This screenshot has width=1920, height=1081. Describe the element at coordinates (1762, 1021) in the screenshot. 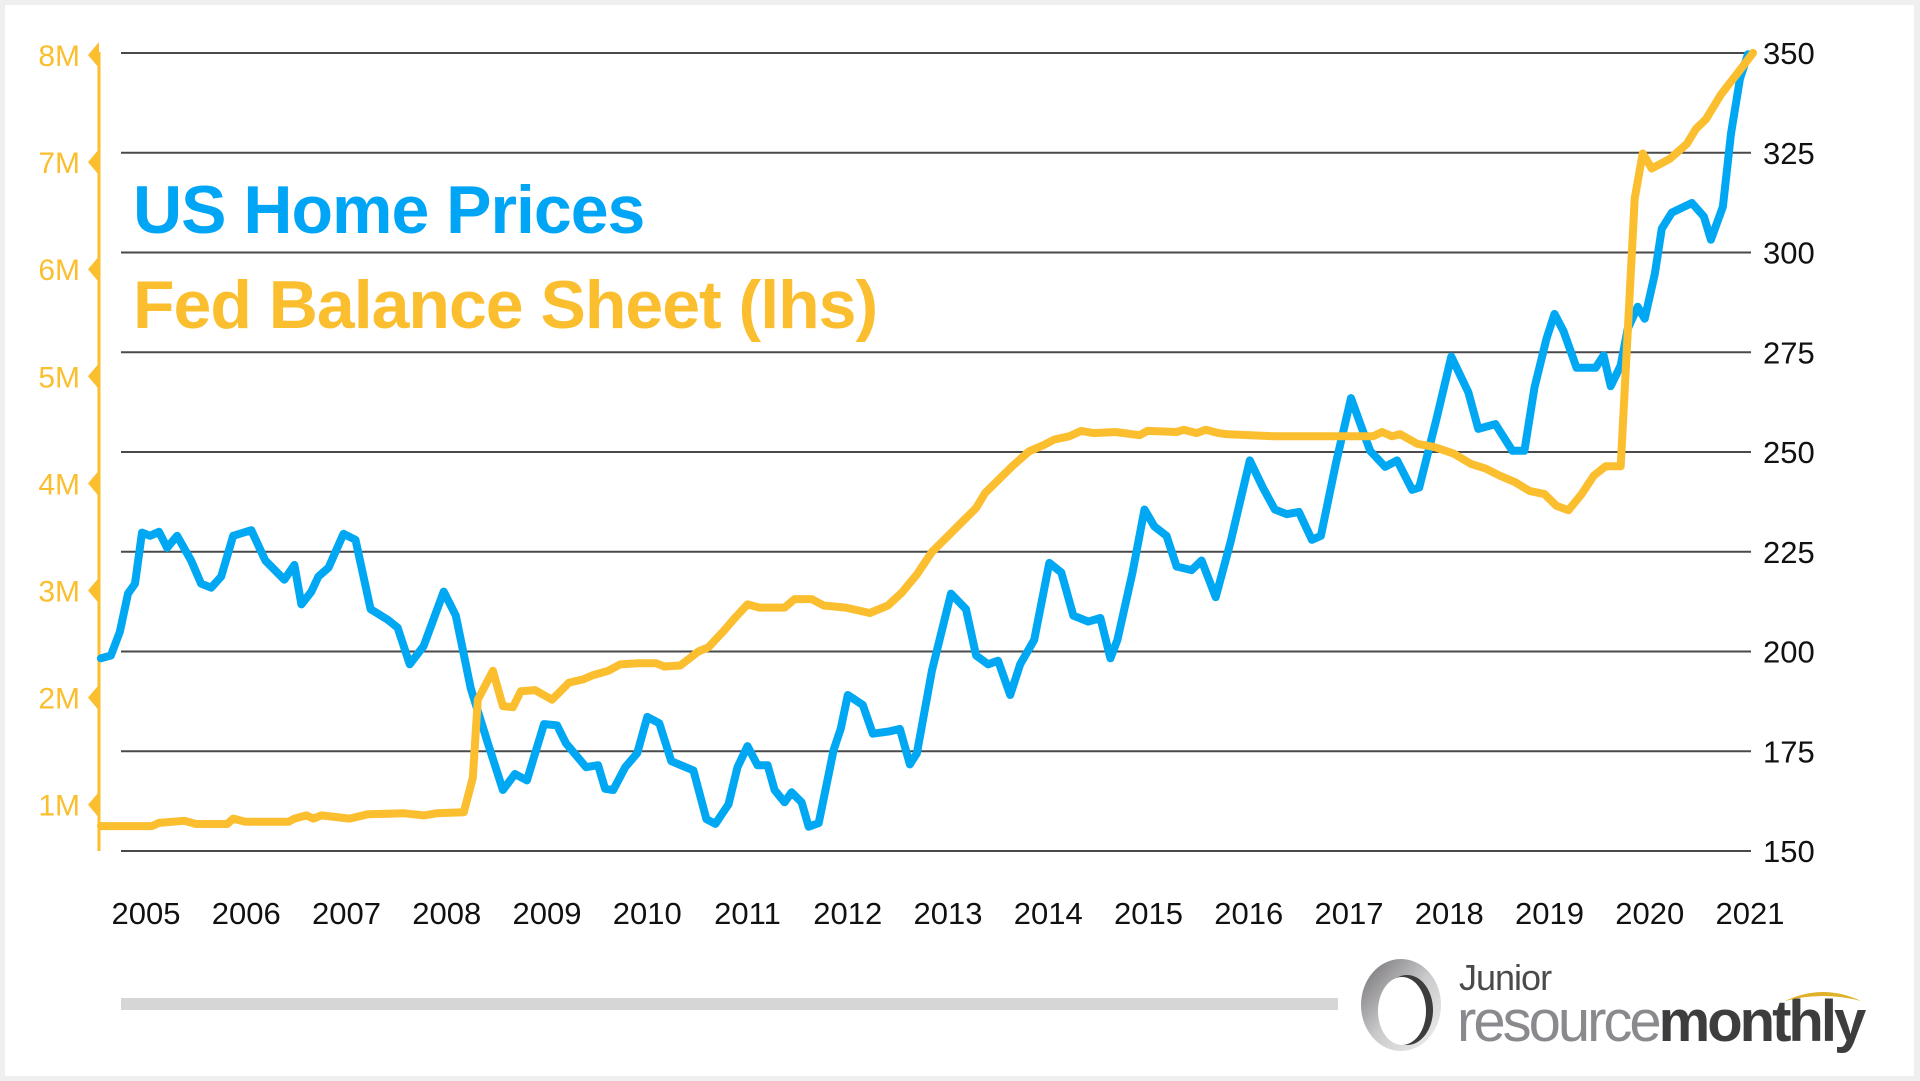

I see `logo-monthly-text: monthly` at that location.